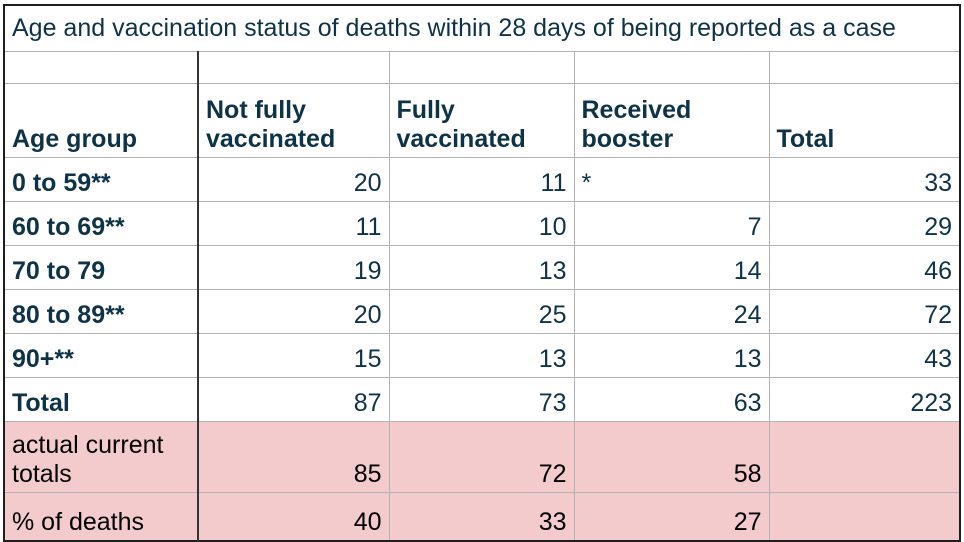  I want to click on row-label: 60 to 69**, so click(101, 223).